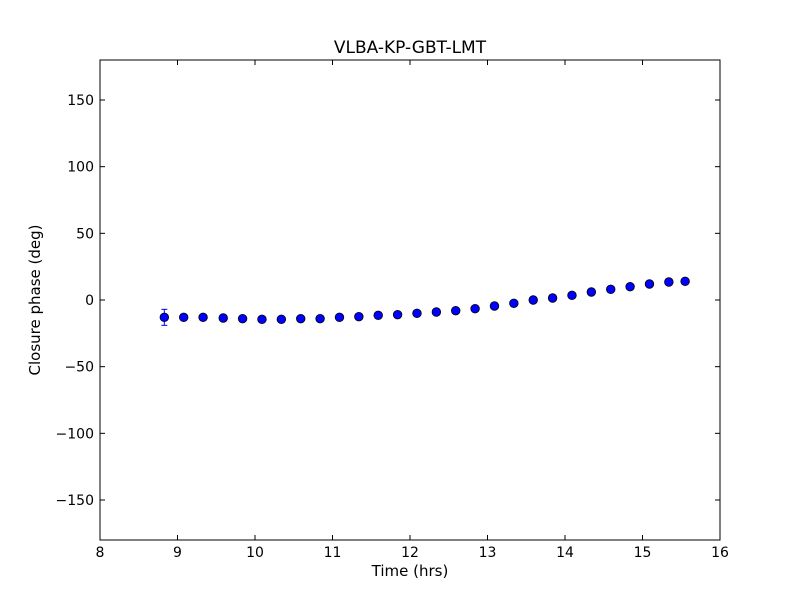  What do you see at coordinates (79, 368) in the screenshot?
I see `y-tick-label: −50` at bounding box center [79, 368].